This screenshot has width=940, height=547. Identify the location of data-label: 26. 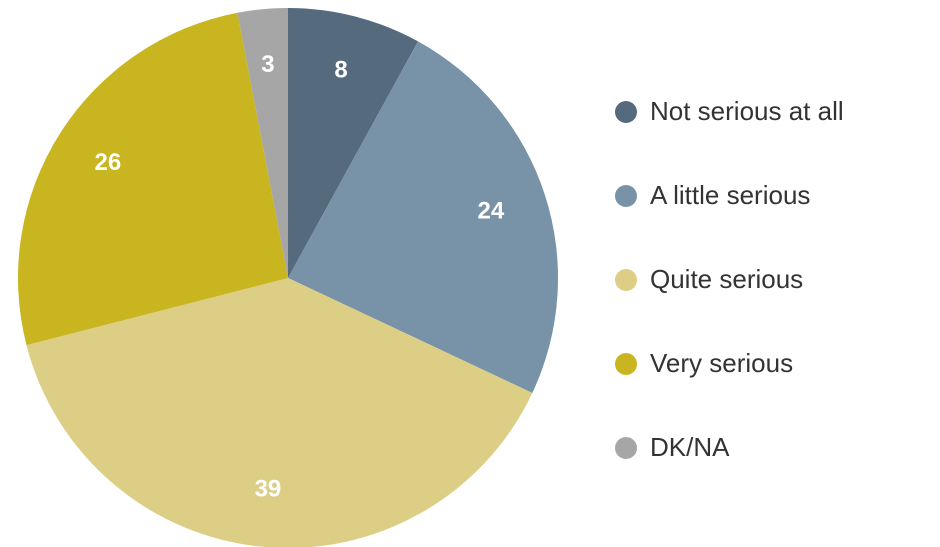
(108, 162).